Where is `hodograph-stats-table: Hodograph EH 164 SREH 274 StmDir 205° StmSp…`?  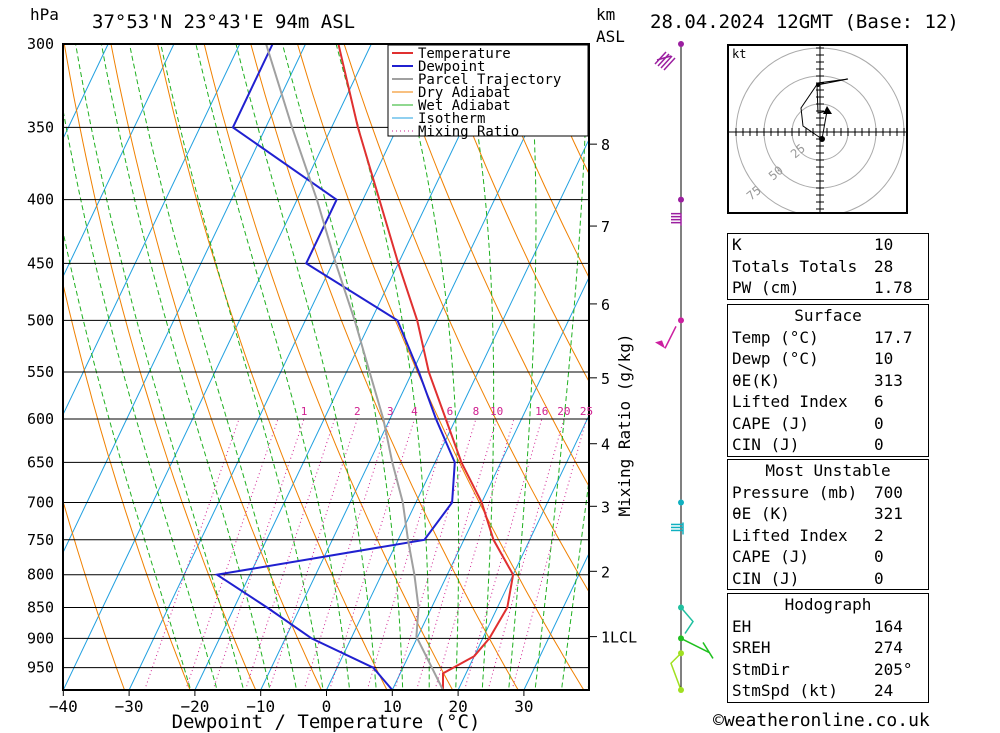
hodograph-stats-table: Hodograph EH 164 SREH 274 StmDir 205° StmSp… is located at coordinates (828, 648).